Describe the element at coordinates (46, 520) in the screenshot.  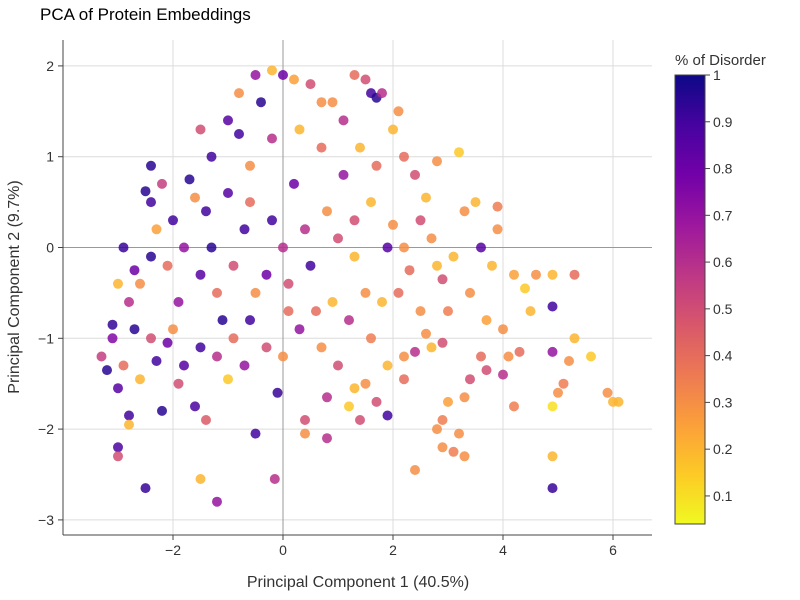
I see `y-tick-label: −3` at that location.